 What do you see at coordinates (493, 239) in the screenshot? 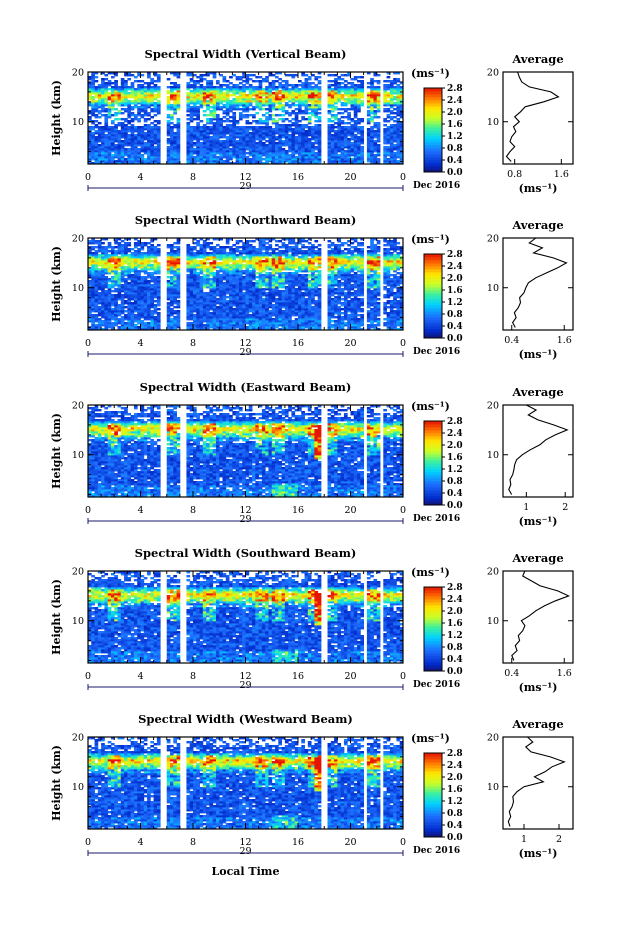
I see `profile-y-tick-label: 20` at bounding box center [493, 239].